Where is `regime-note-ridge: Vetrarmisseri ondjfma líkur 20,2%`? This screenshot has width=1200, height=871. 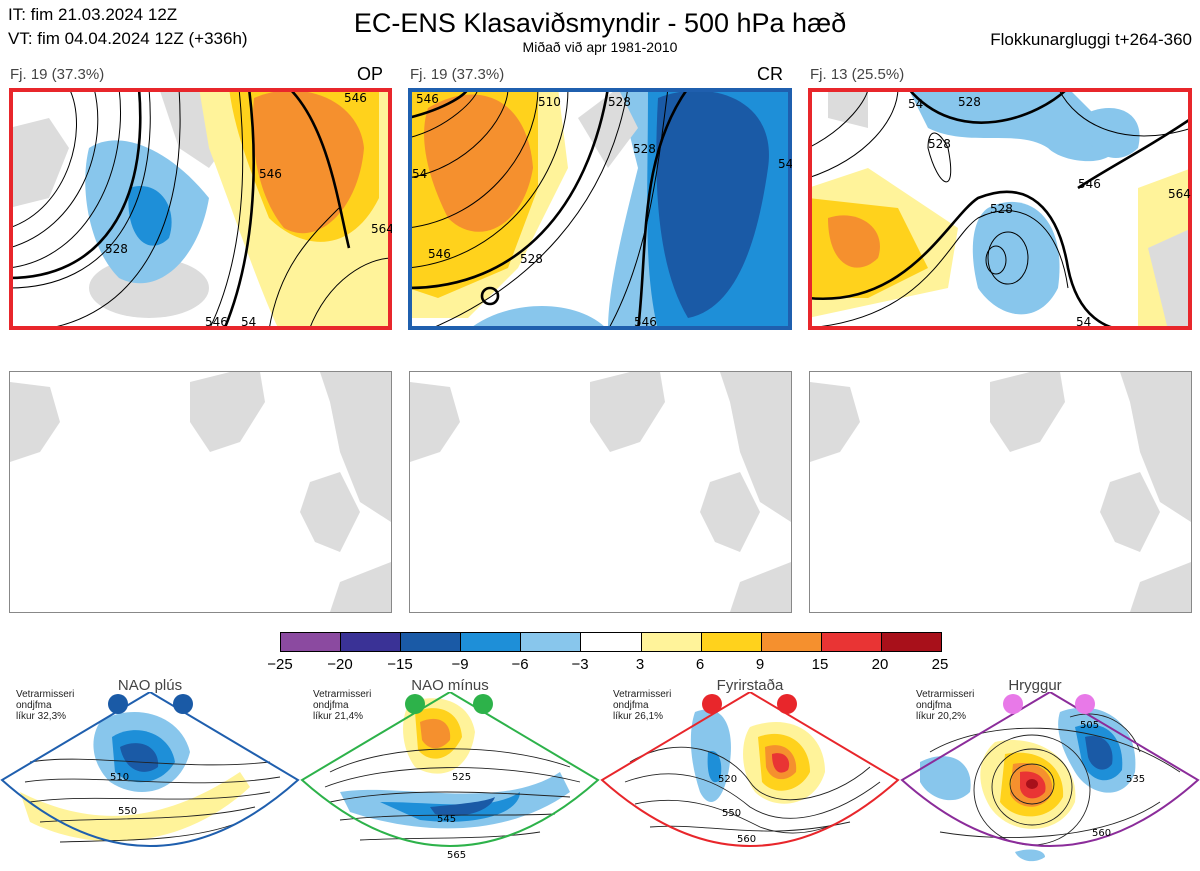
regime-note-ridge: Vetrarmisseri ondjfma líkur 20,2% is located at coordinates (945, 705).